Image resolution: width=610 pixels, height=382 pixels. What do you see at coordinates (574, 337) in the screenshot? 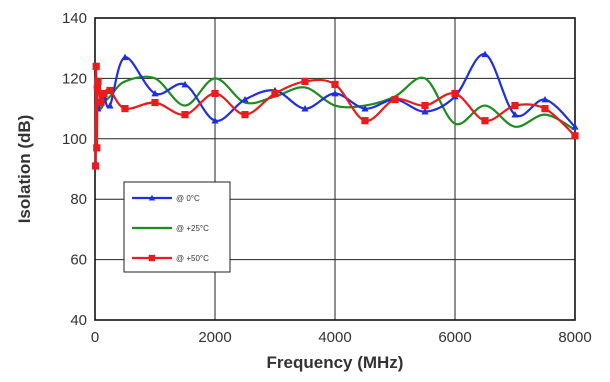
I see `x-tick-label: 8000` at bounding box center [574, 337].